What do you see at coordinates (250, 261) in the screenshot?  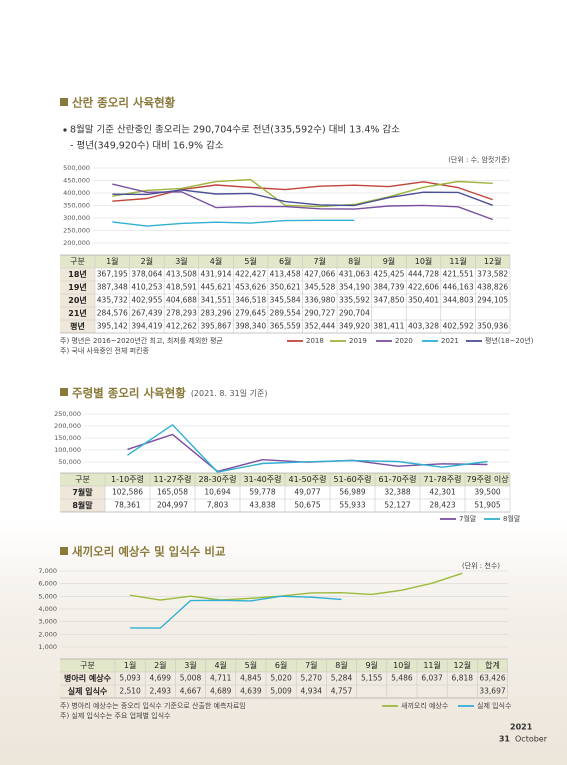 I see `column-header: 5월` at bounding box center [250, 261].